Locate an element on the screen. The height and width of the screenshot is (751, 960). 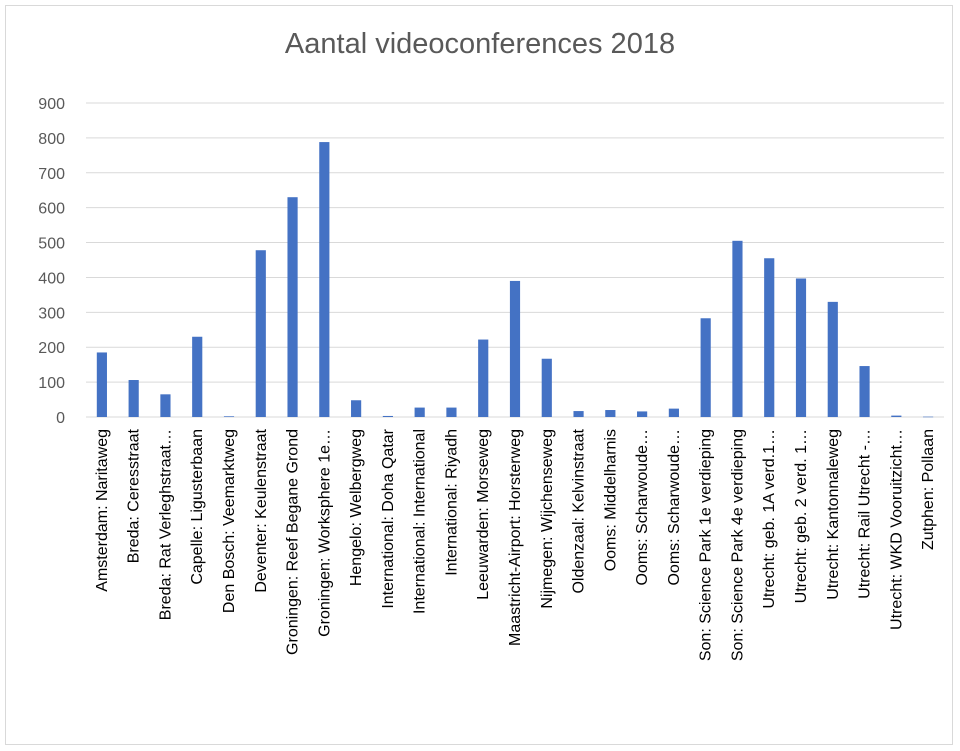
x-category-label: Breda: Ceresstraat is located at coordinates (134, 495).